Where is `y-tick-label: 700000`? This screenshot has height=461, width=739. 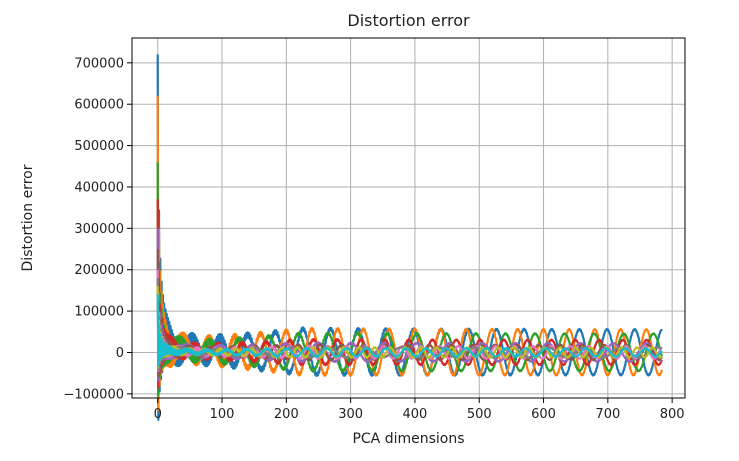
y-tick-label: 700000 is located at coordinates (99, 63).